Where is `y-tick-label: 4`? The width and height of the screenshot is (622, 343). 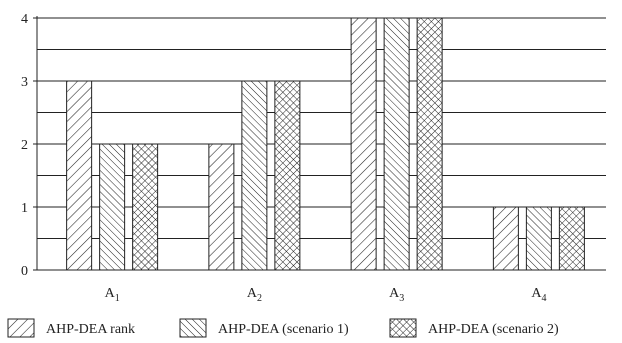
y-tick-label: 4 is located at coordinates (24, 19).